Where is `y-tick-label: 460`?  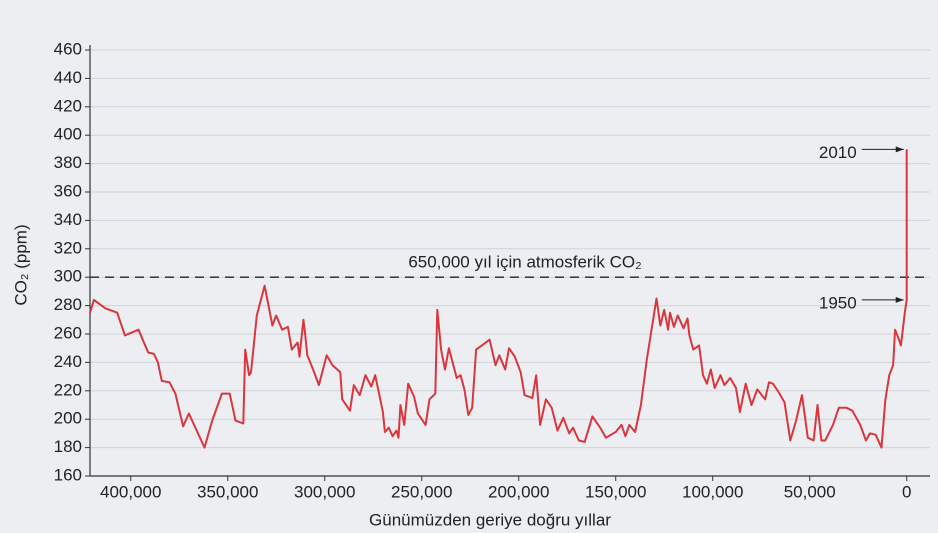 y-tick-label: 460 is located at coordinates (68, 48).